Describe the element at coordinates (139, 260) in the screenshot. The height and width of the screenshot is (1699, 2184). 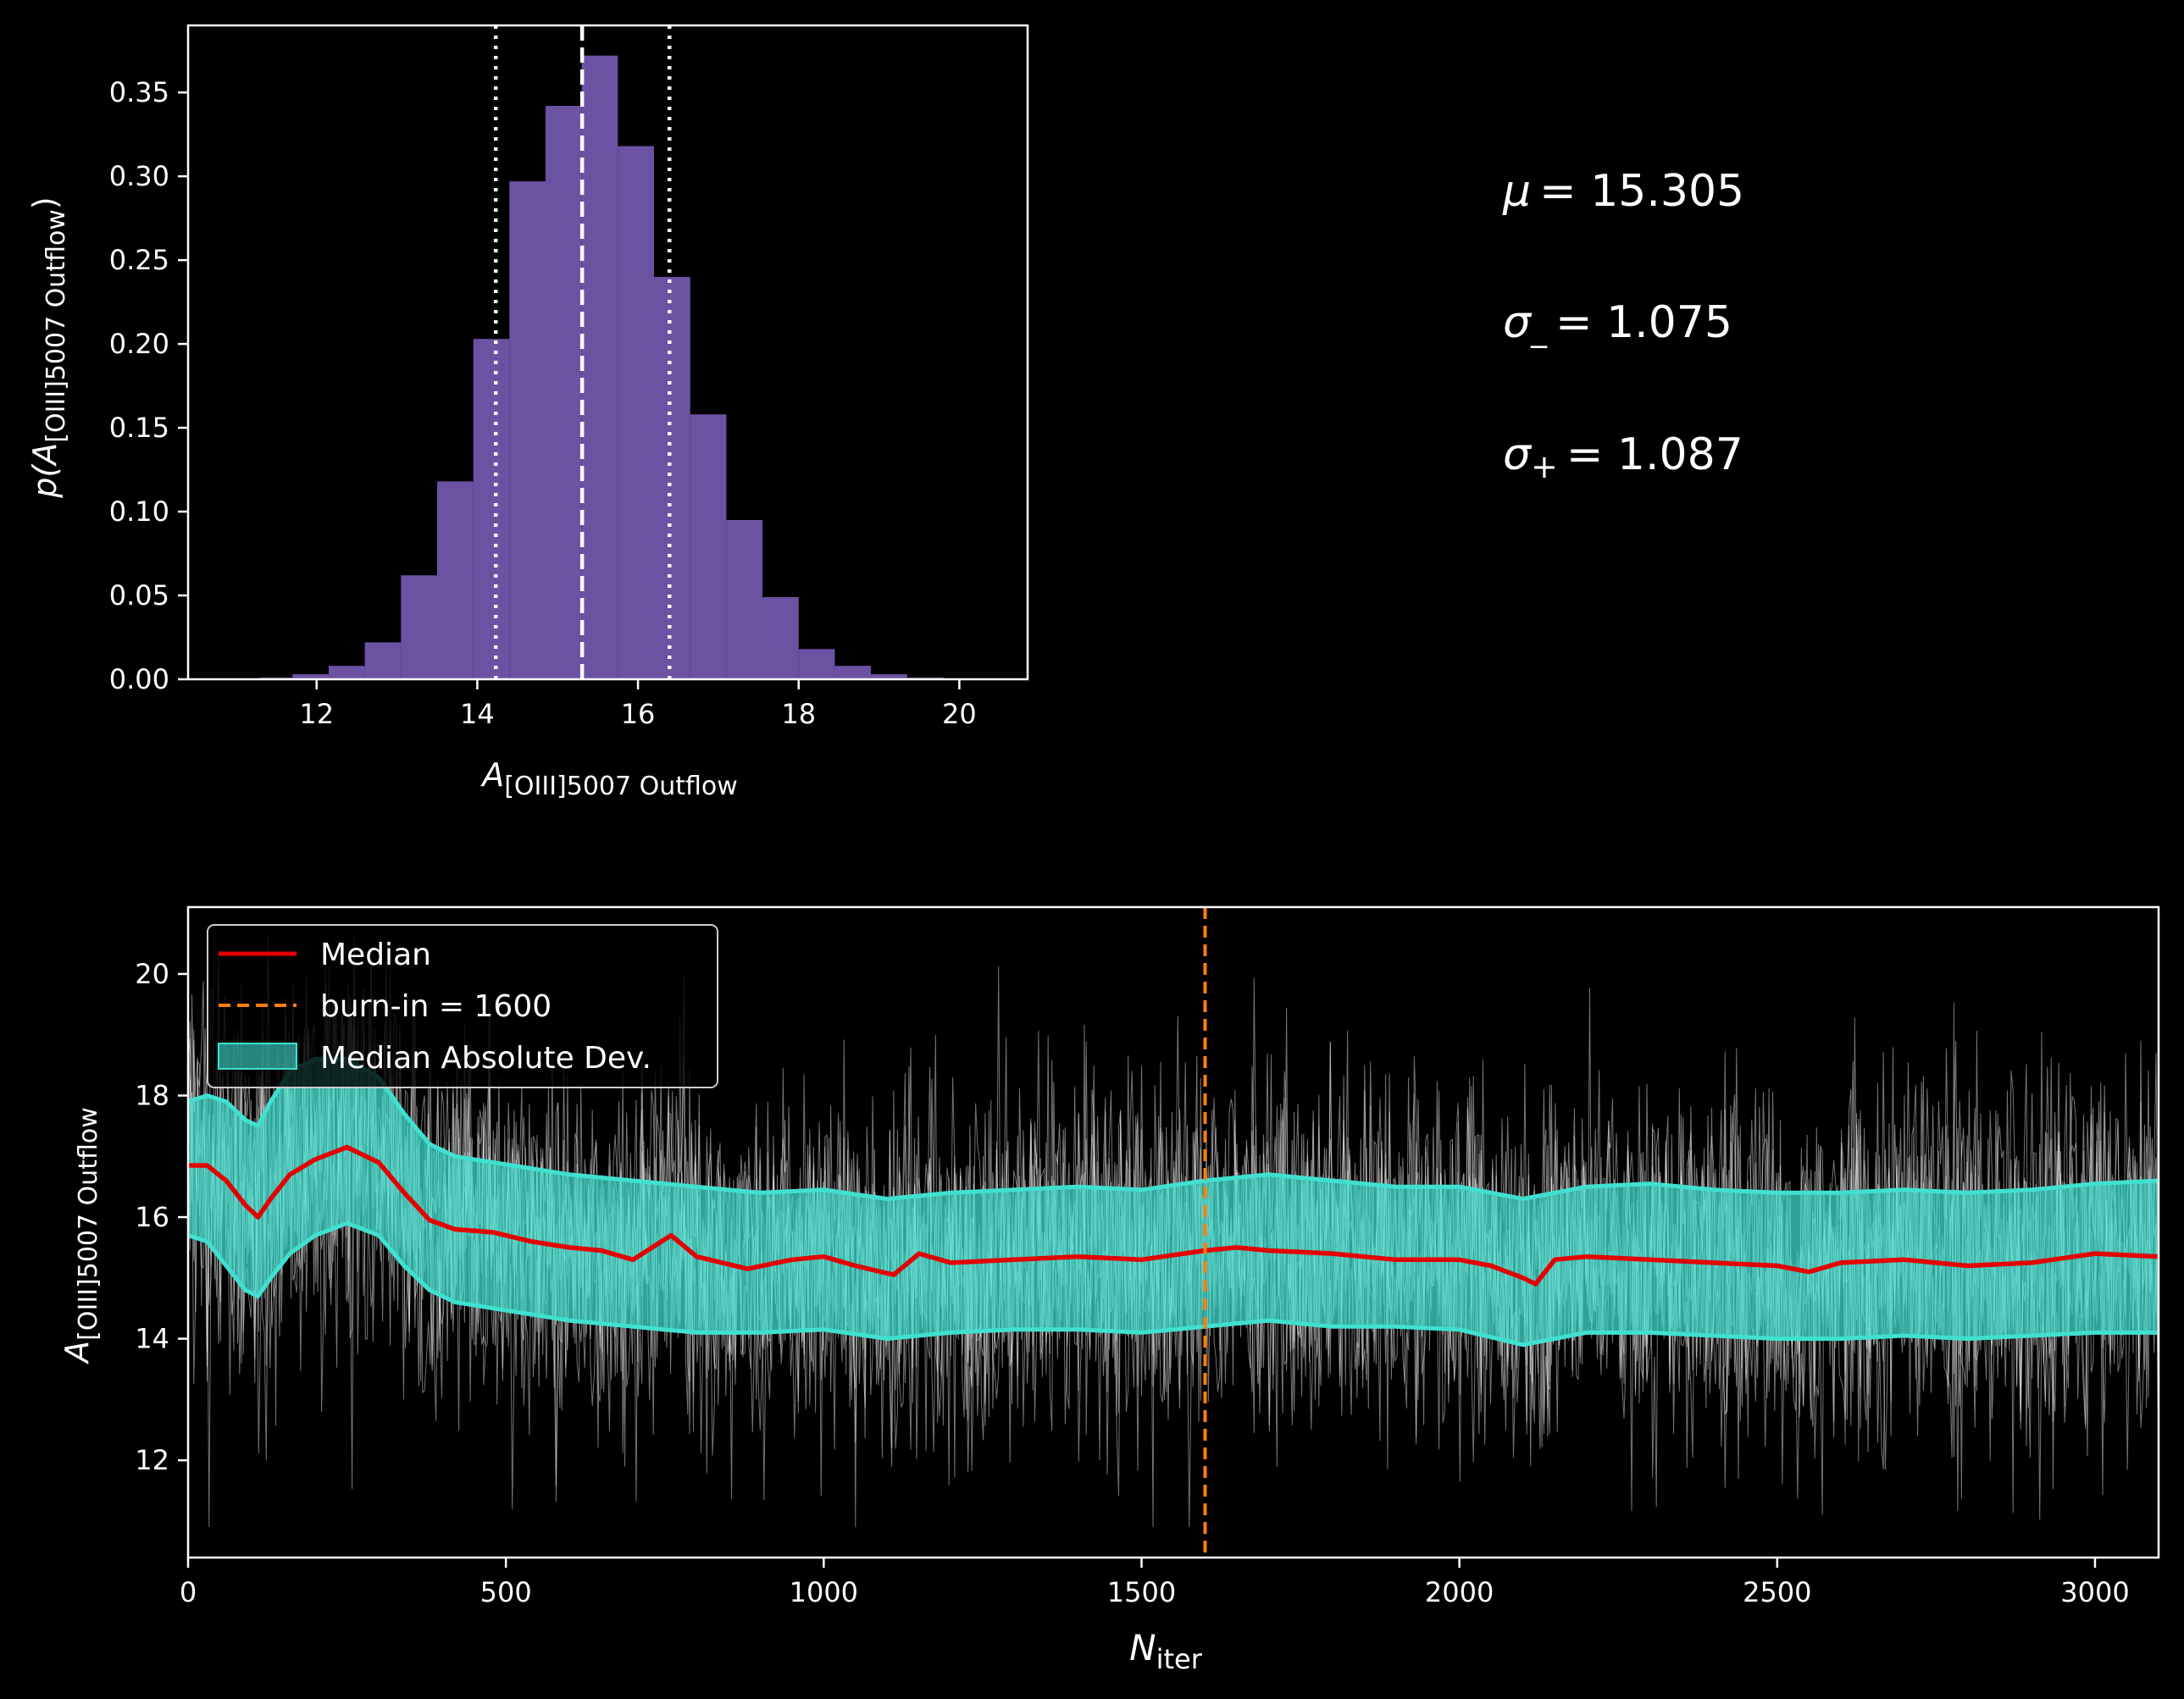
I see `histogram-y-tick-label: 0.25` at that location.